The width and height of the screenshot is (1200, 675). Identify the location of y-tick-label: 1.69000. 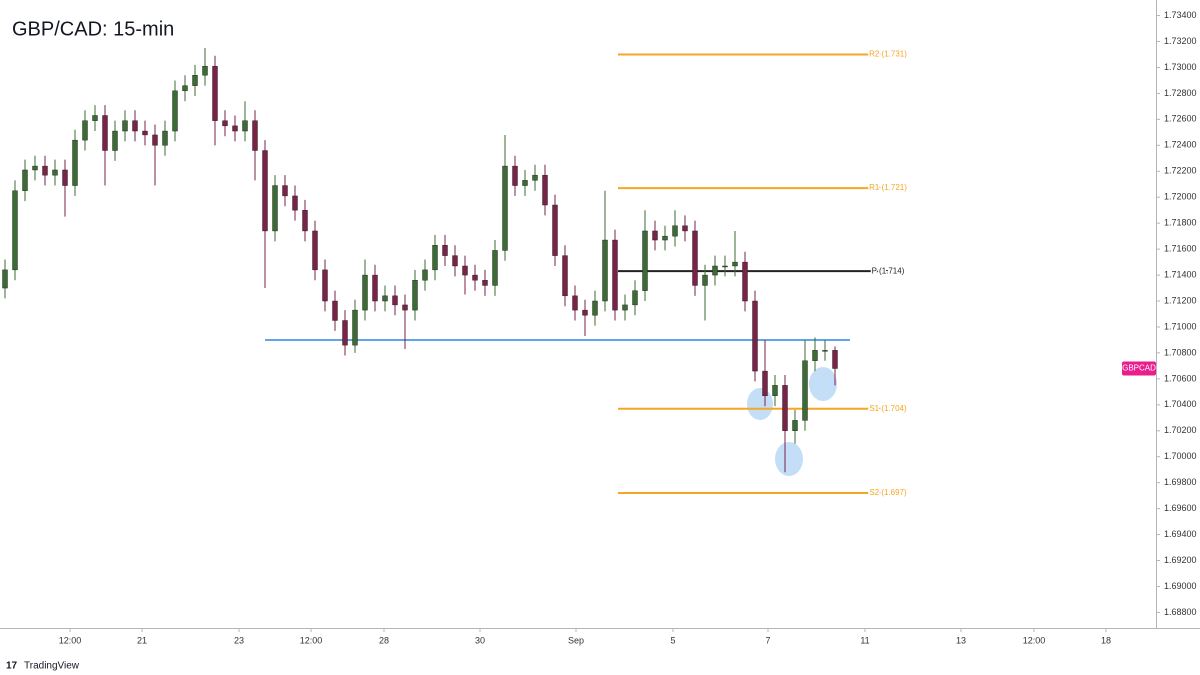
(1180, 586).